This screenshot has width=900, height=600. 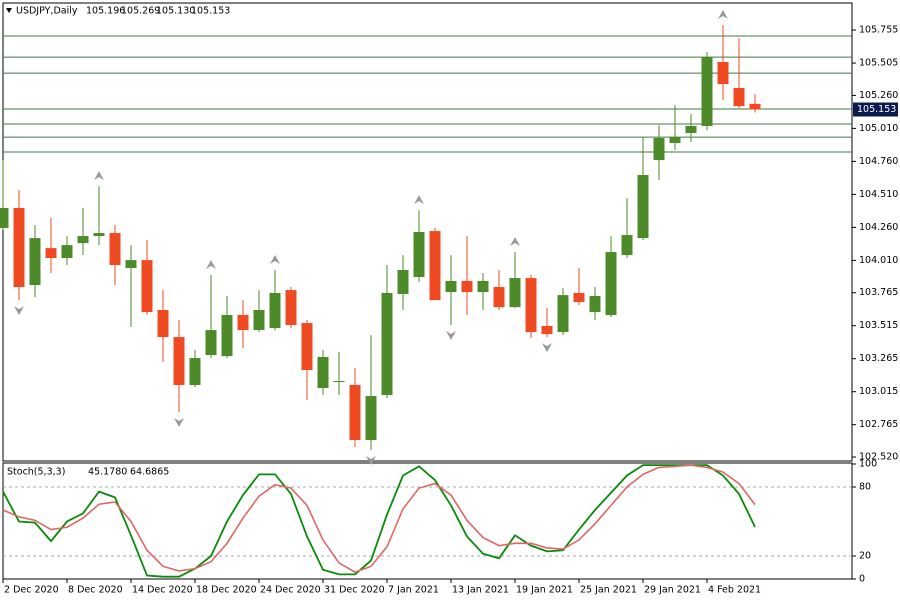 What do you see at coordinates (9, 10) in the screenshot?
I see `menu-triangle` at bounding box center [9, 10].